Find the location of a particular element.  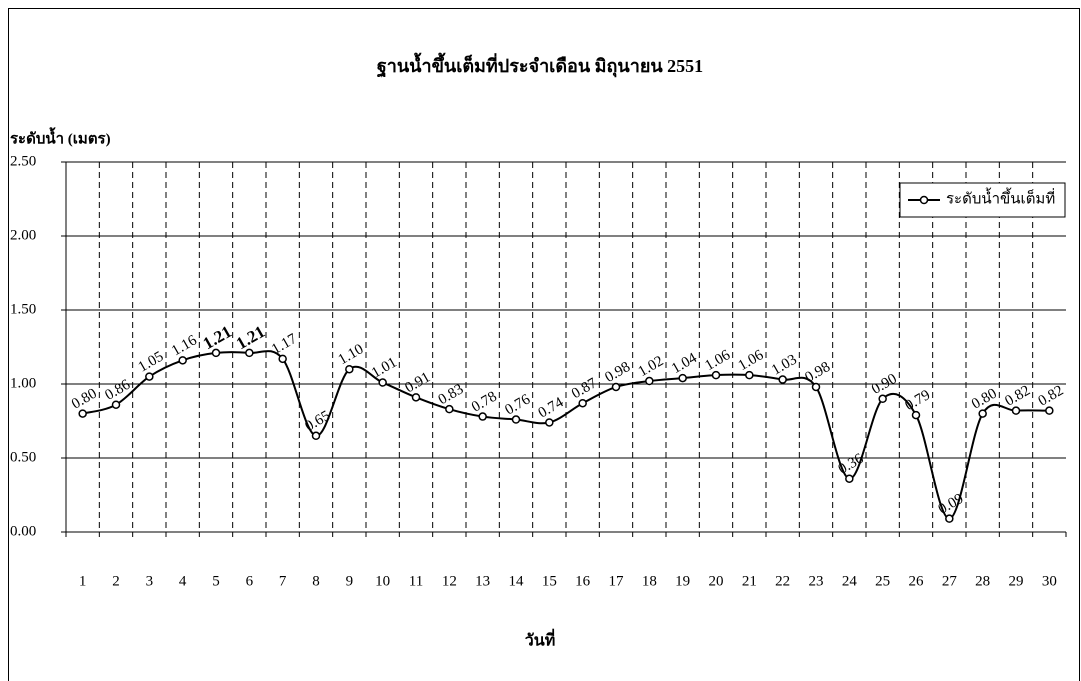

y-axis-label: ระดับน้ำ (เมตร) is located at coordinates (60, 136).